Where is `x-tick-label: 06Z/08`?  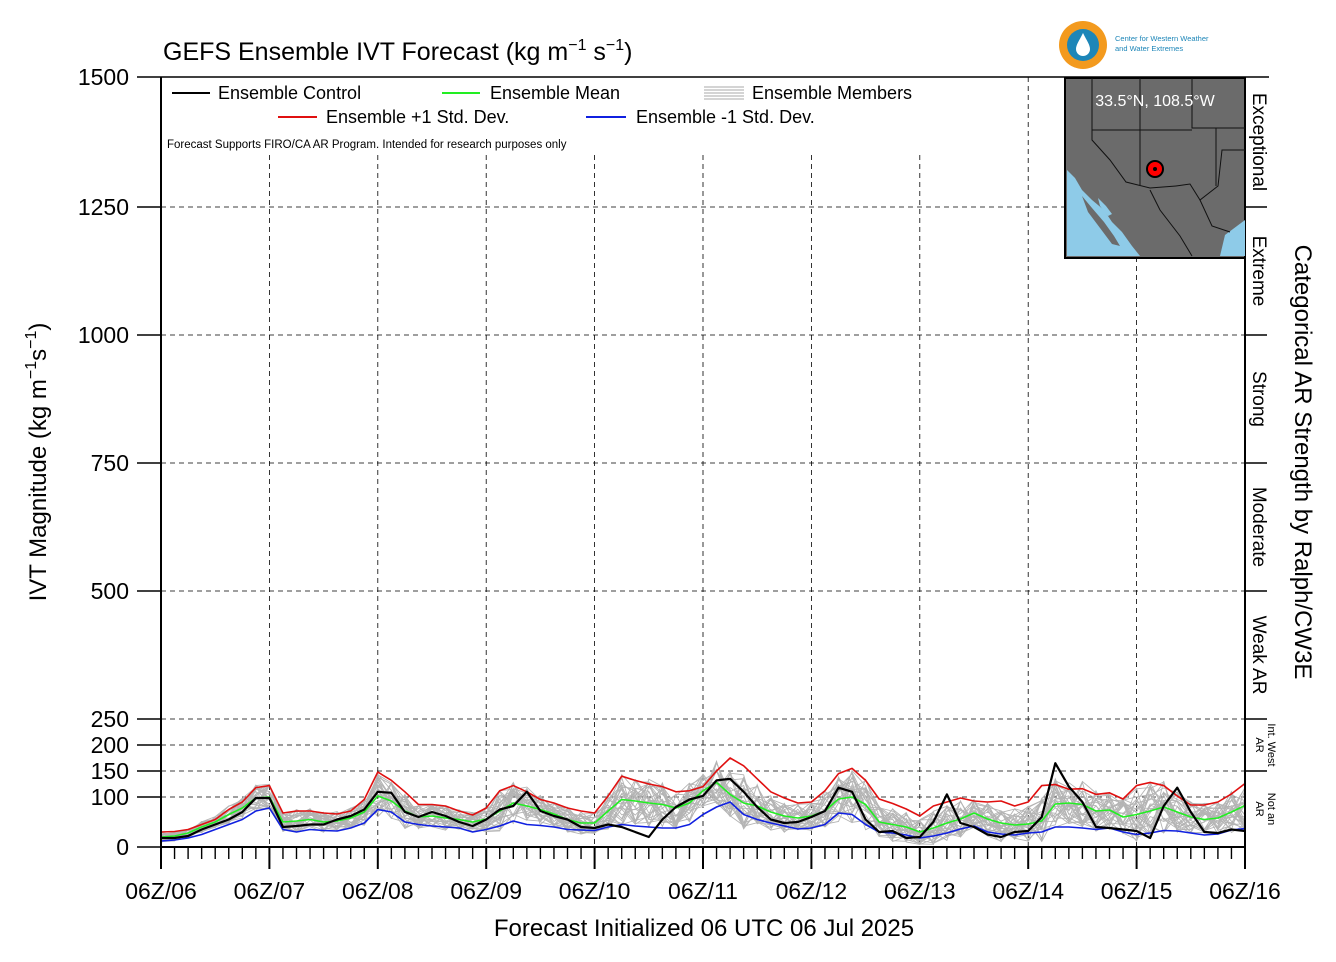
x-tick-label: 06Z/08 is located at coordinates (378, 891).